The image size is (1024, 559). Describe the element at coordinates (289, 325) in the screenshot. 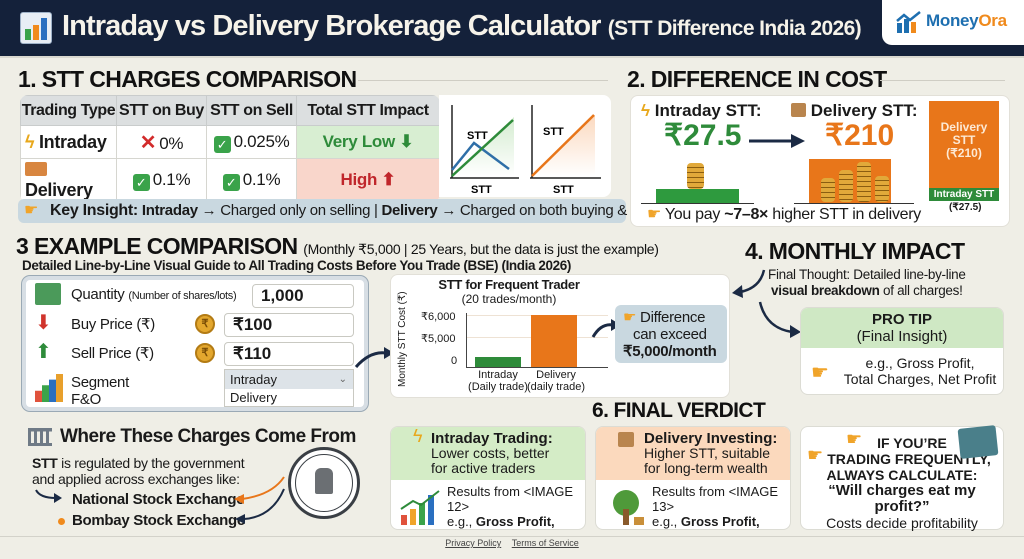

I see `buy-price-input: ₹100` at that location.